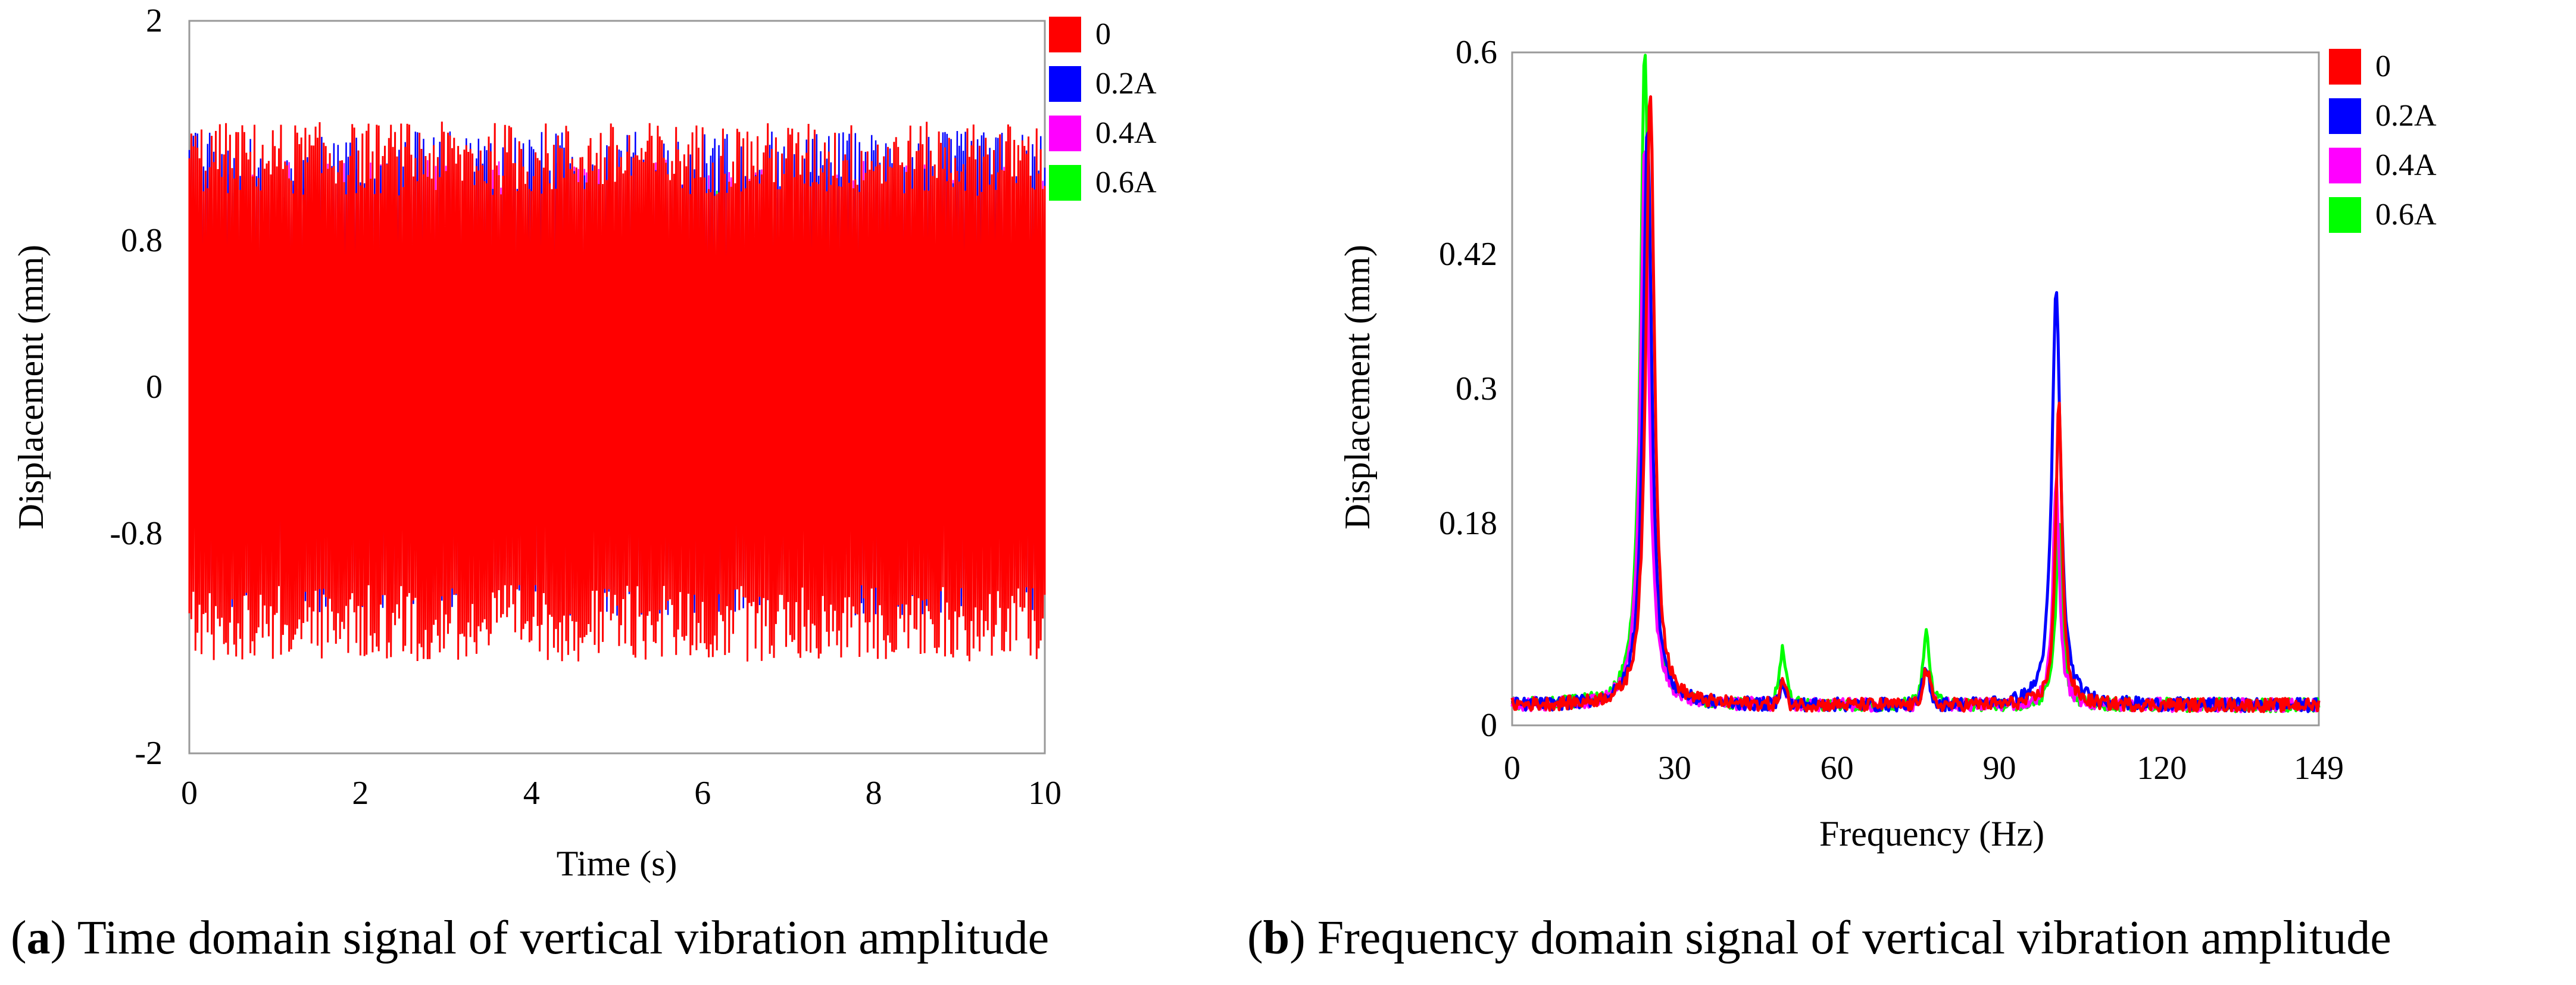  I want to click on y-tick-labels-b: 0.6 0.42 0.3 0.18 0, so click(1468, 389).